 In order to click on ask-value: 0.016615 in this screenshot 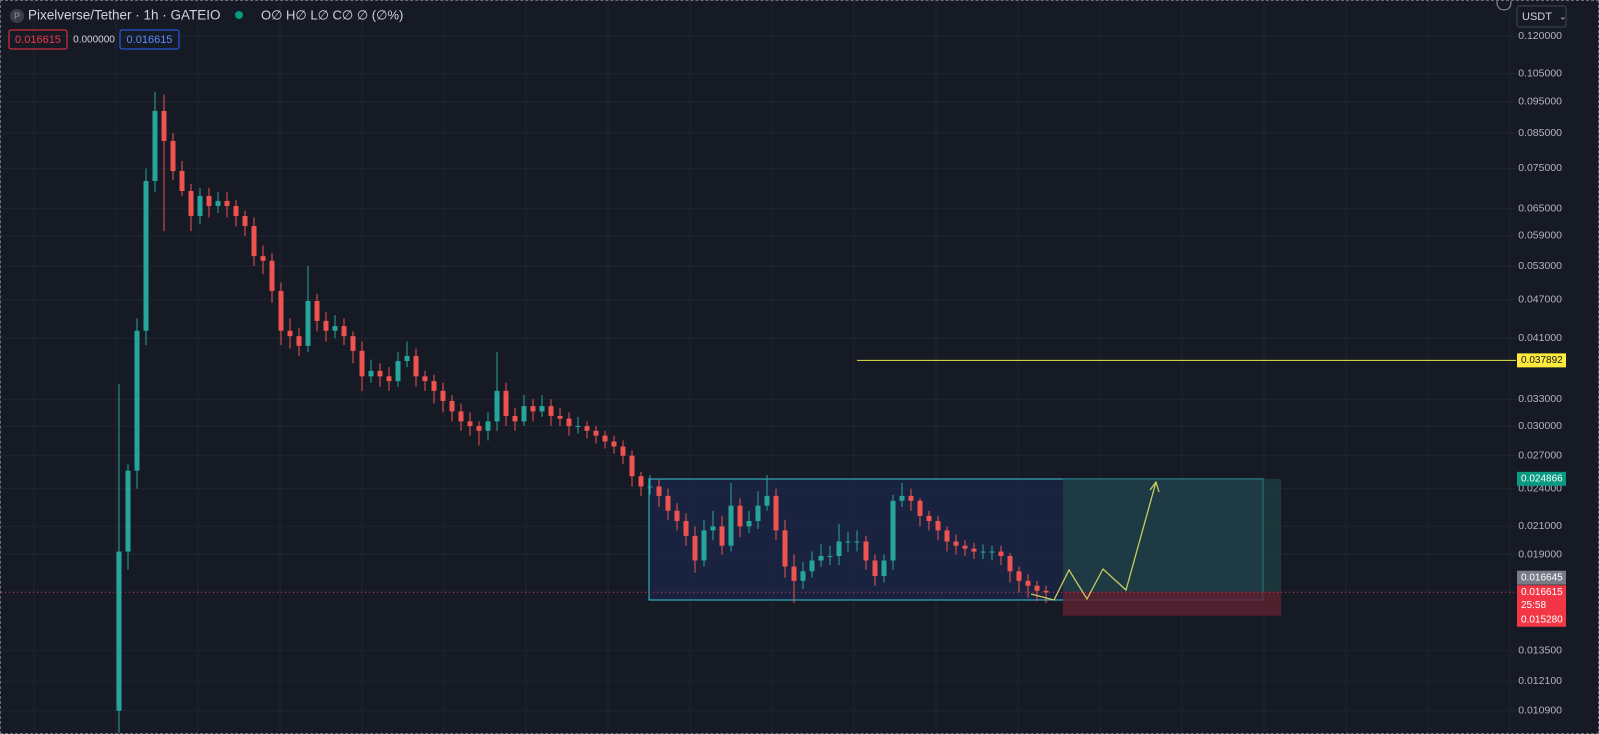, I will do `click(150, 40)`.